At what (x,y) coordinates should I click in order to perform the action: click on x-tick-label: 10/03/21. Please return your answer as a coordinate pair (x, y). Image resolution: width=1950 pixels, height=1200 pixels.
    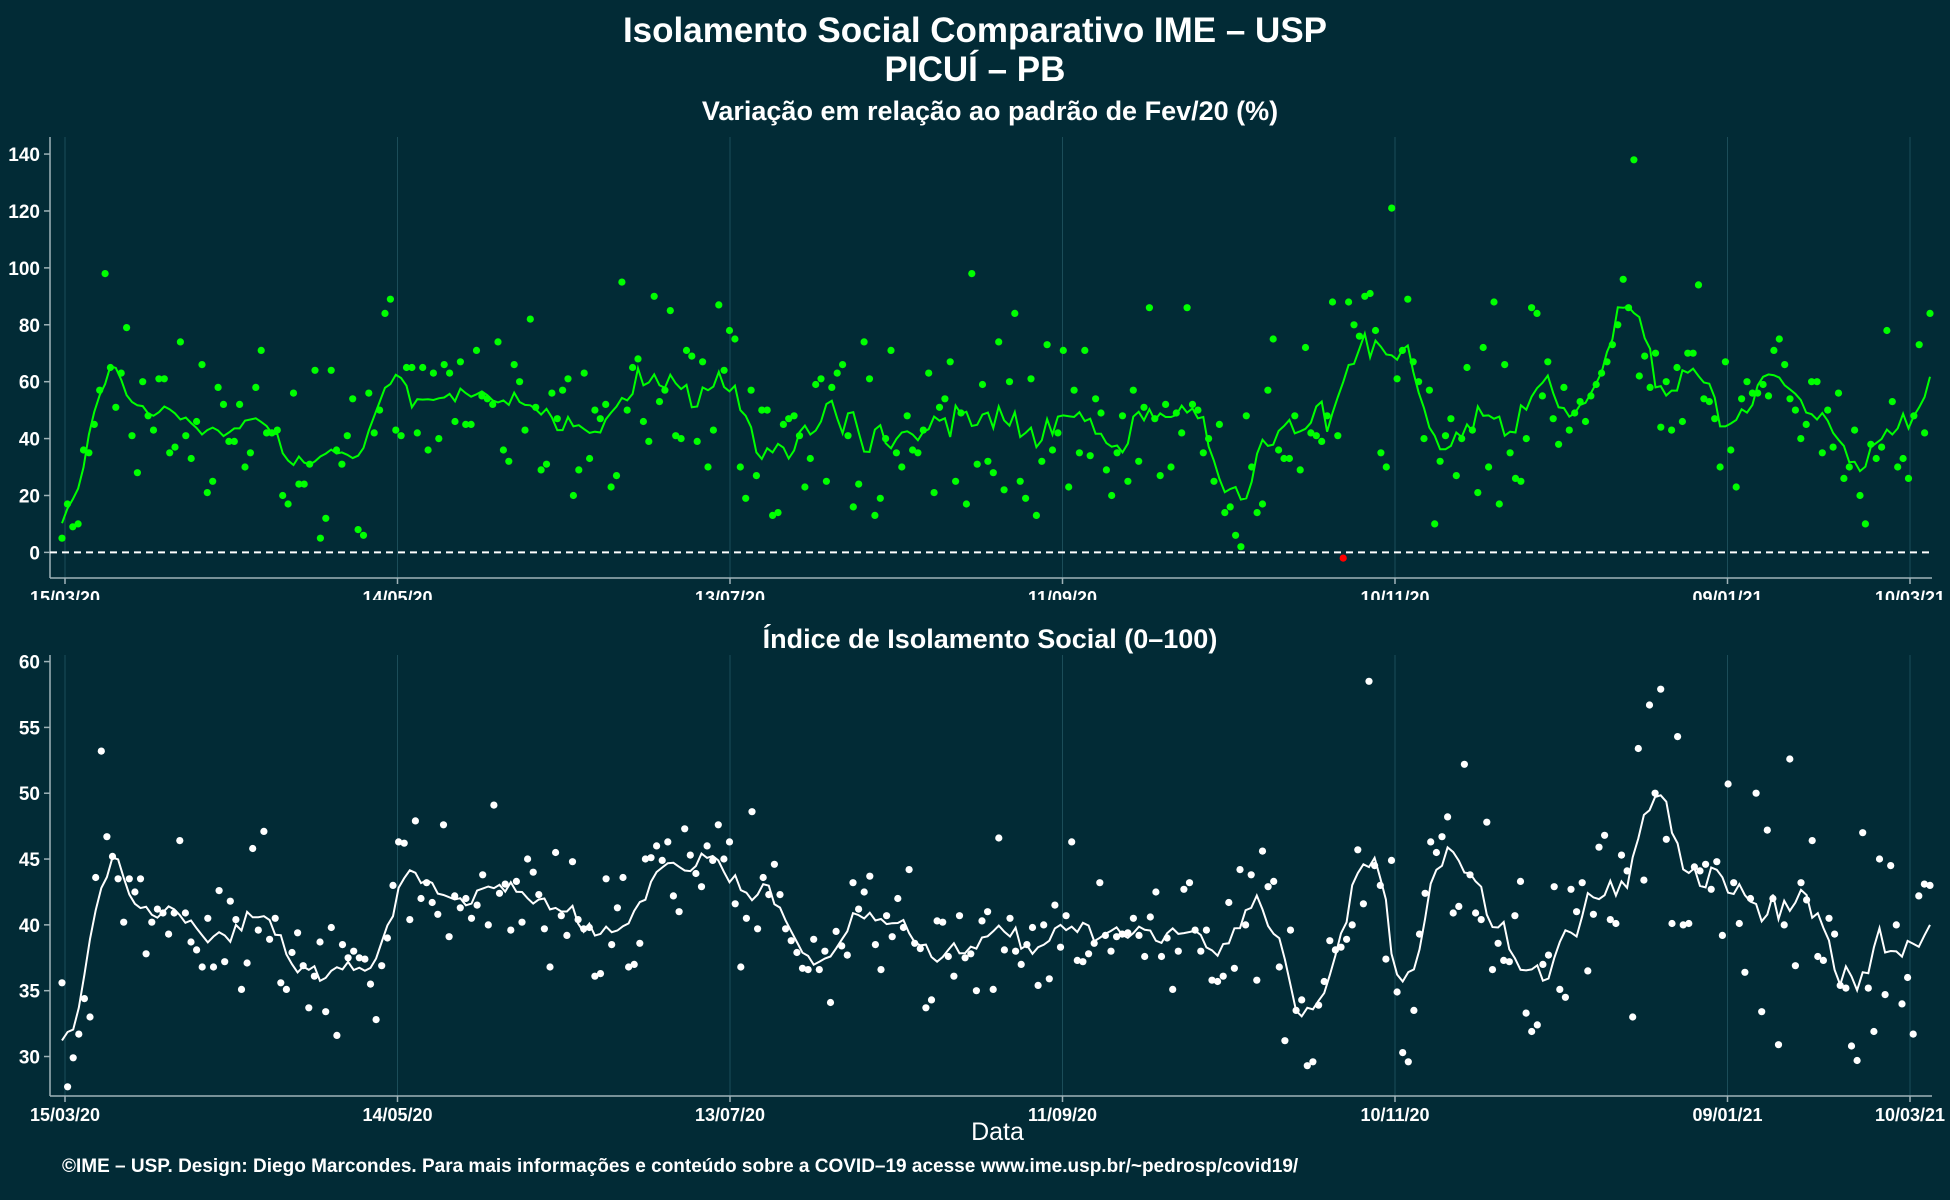
    Looking at the image, I should click on (1910, 1115).